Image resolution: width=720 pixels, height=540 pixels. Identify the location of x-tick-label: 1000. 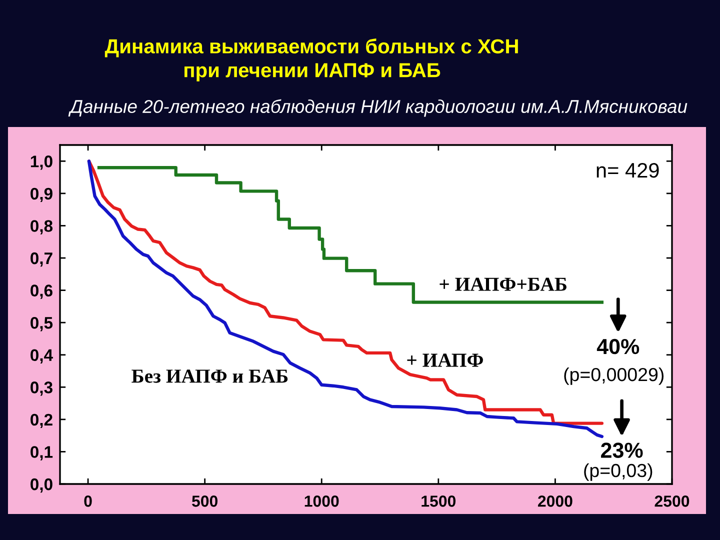
(321, 501).